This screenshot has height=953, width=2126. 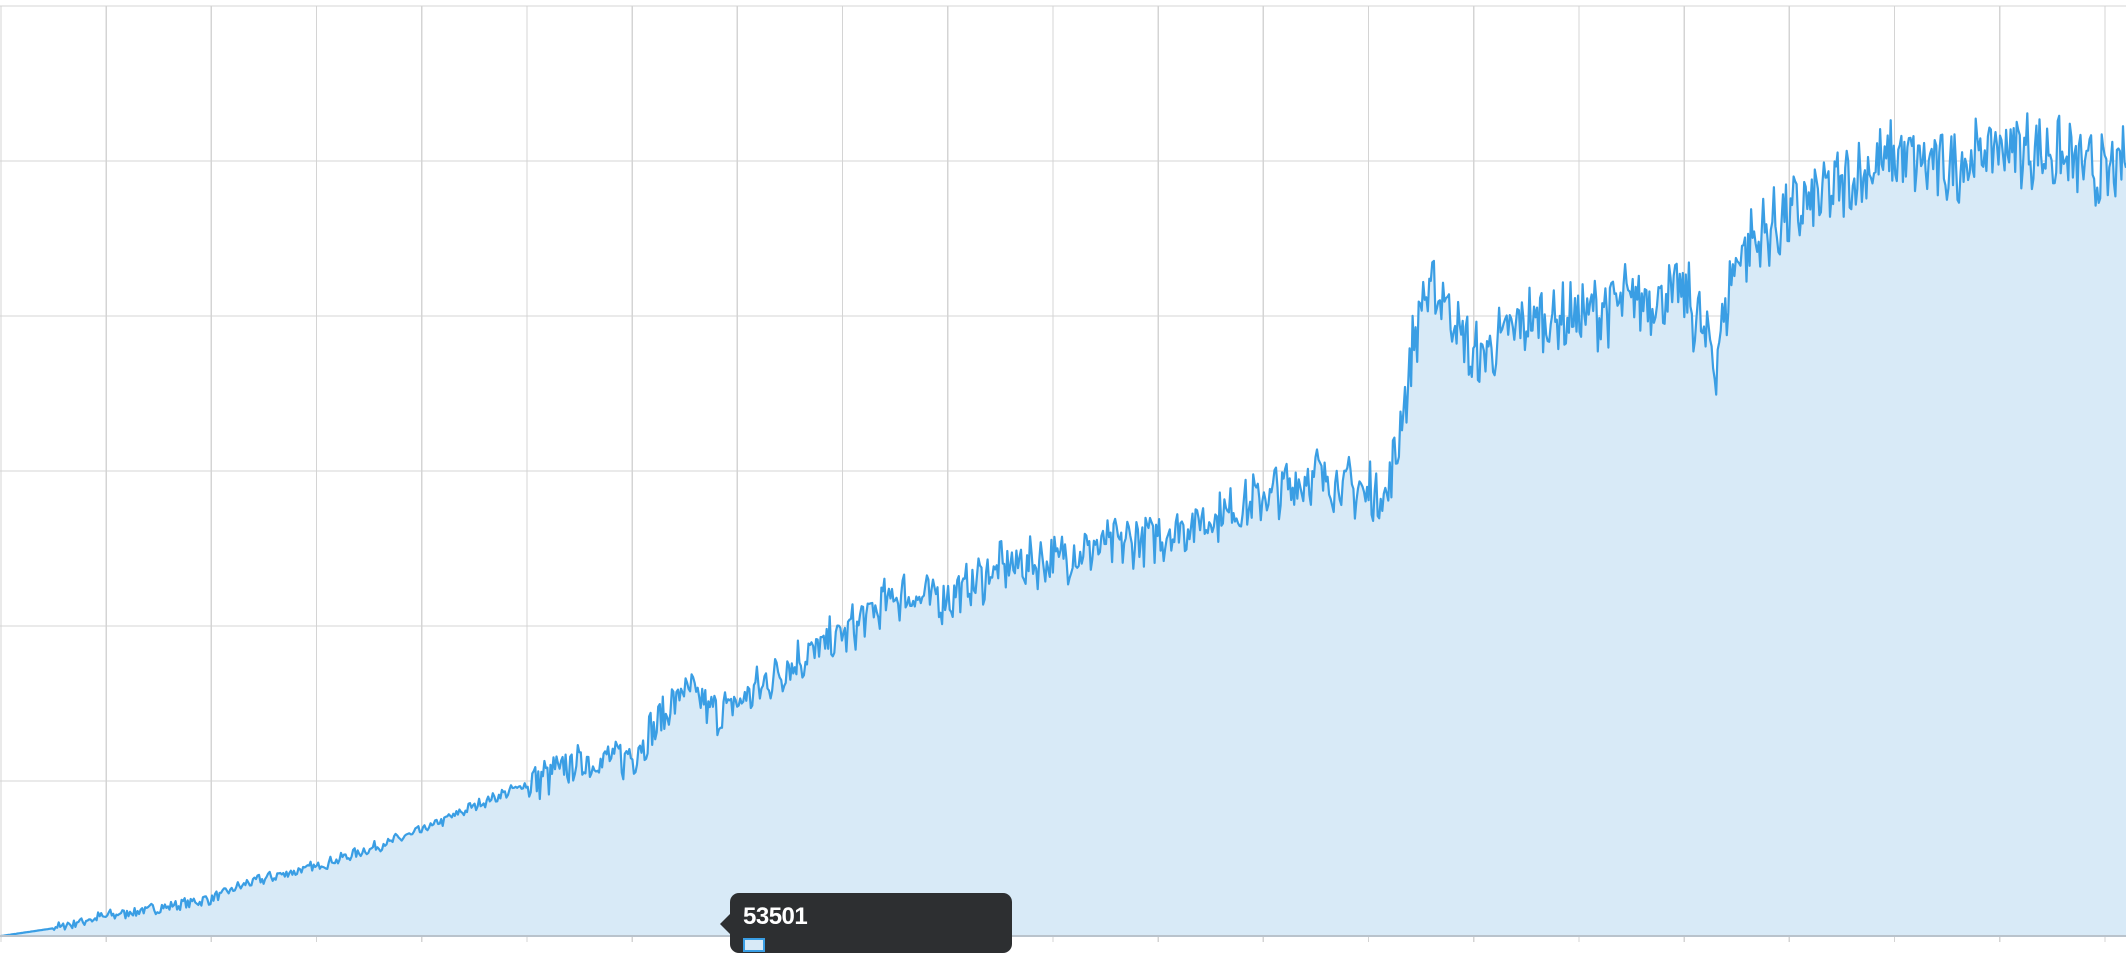 What do you see at coordinates (866, 923) in the screenshot?
I see `hover-tooltip: 53501` at bounding box center [866, 923].